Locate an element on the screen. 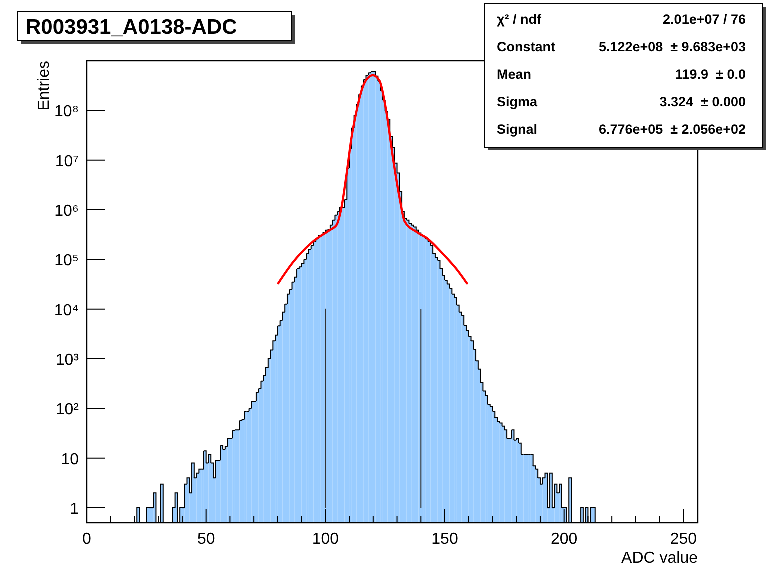 This screenshot has height=568, width=770. x-tick-label: 100 is located at coordinates (326, 539).